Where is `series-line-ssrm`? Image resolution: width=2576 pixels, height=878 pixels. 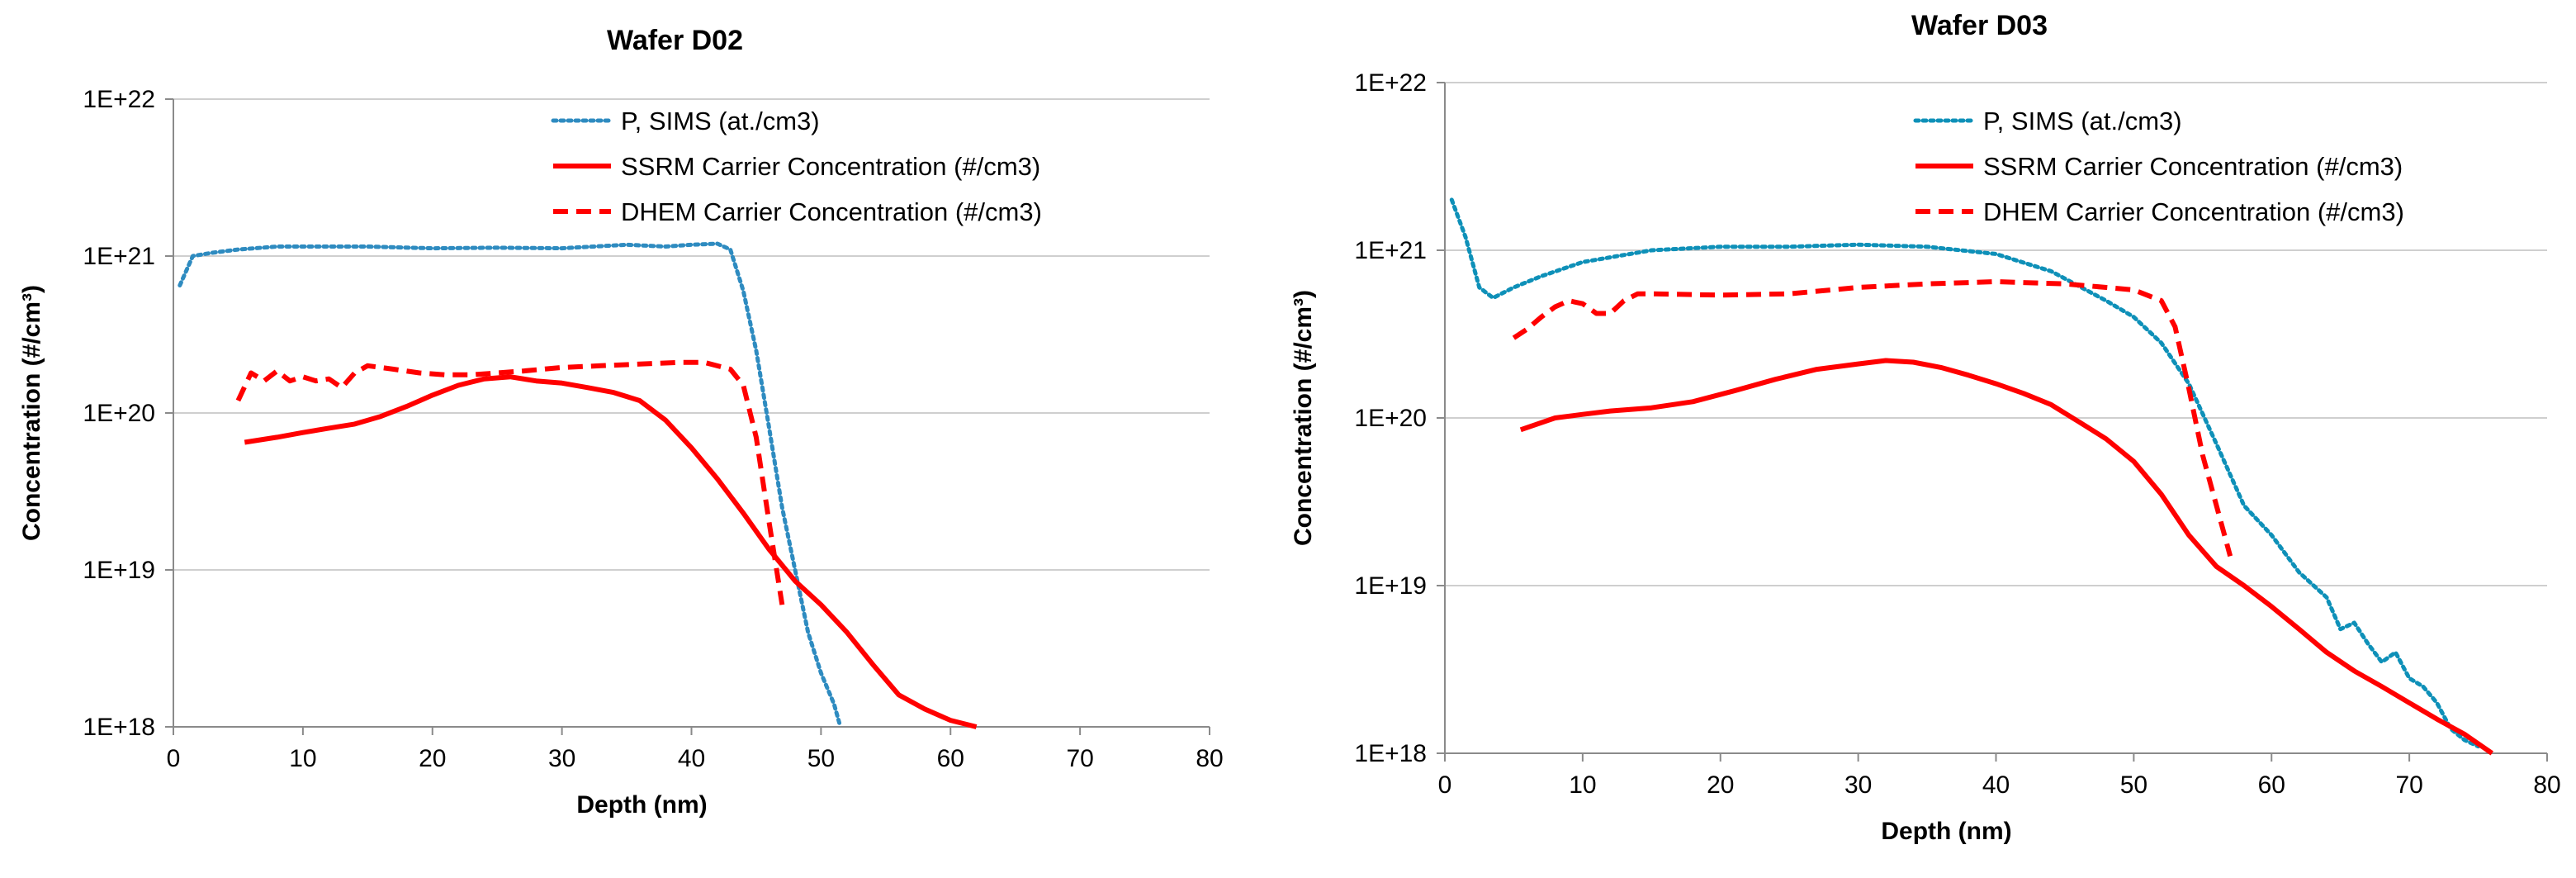
series-line-ssrm is located at coordinates (611, 551).